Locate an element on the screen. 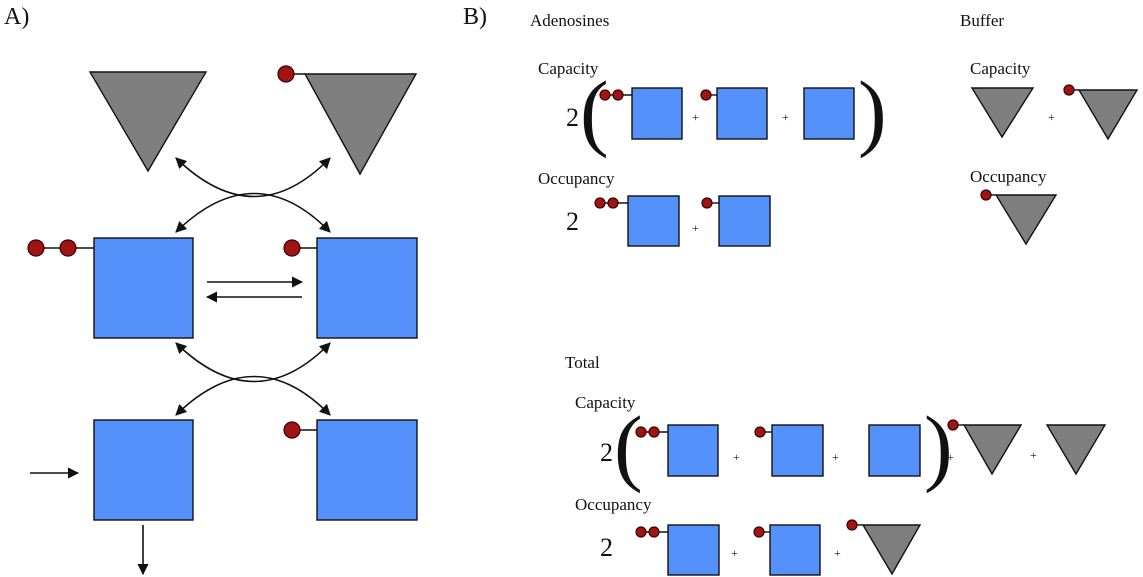  adenosines-title: Adenosines is located at coordinates (569, 20).